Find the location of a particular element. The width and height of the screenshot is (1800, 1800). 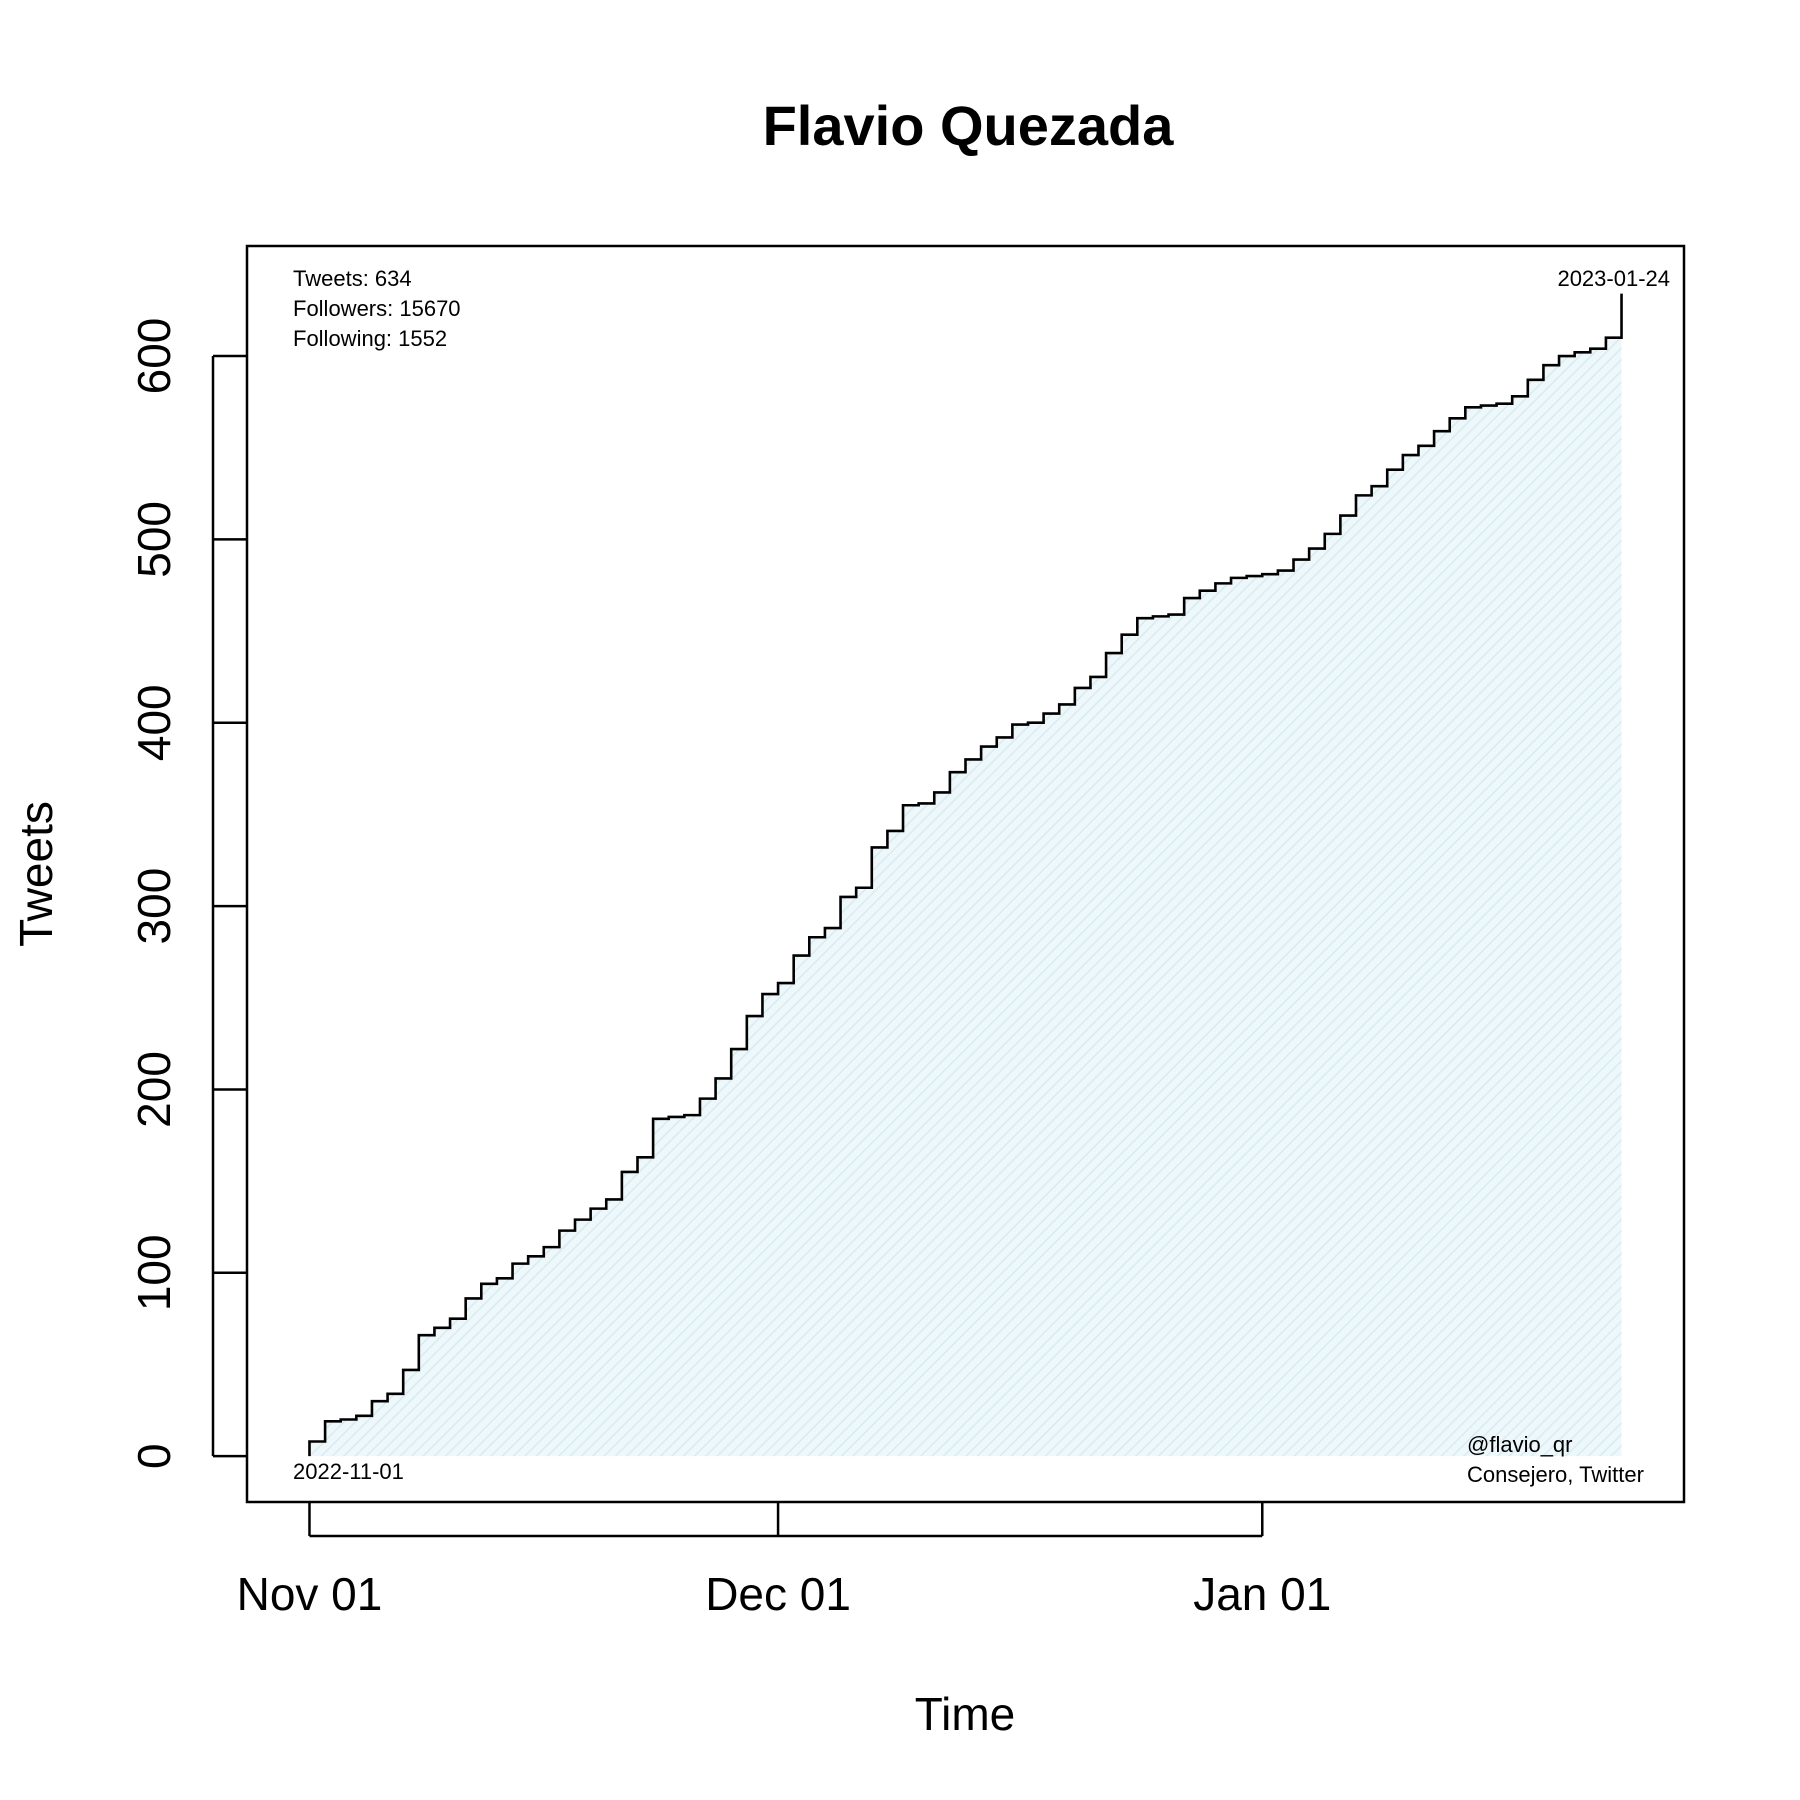

description-label: Consejero, Twitter is located at coordinates (1555, 1474).